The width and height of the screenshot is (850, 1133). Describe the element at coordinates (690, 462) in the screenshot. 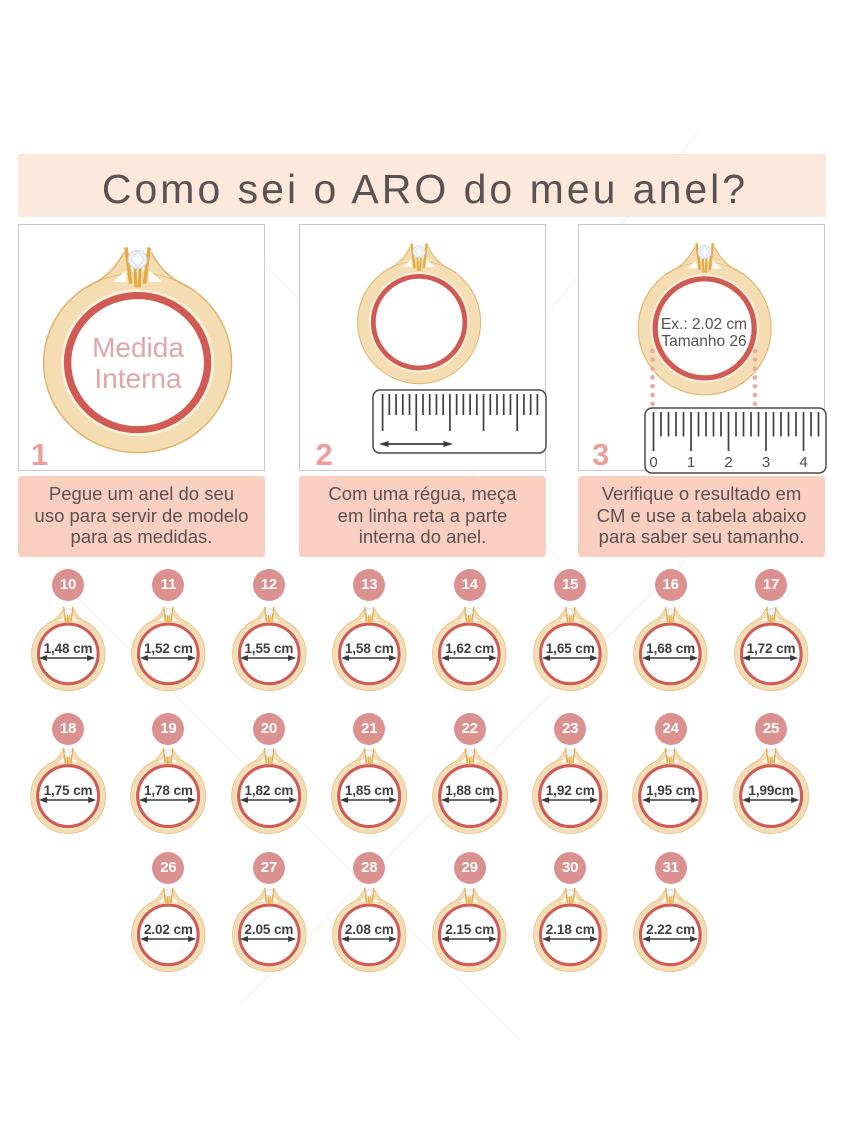

I see `svg-text: 1` at that location.